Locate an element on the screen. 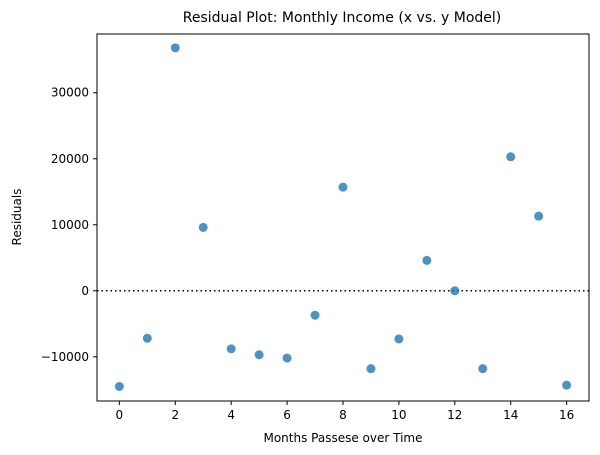 This screenshot has width=600, height=455. x-axis-ticks: 0 2 4 6 8 10 12 14 16 is located at coordinates (345, 411).